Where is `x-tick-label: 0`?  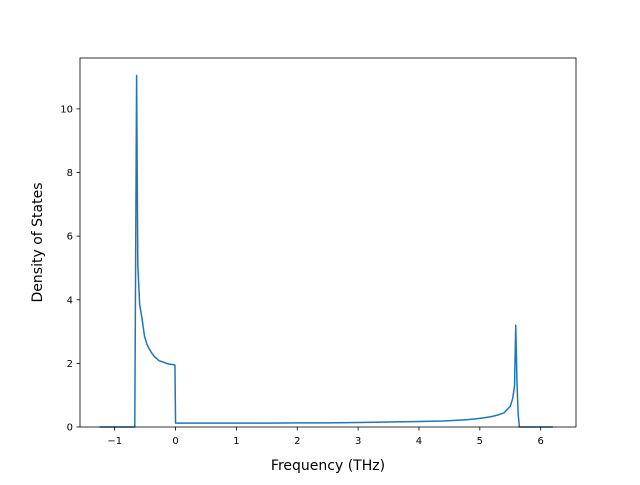 x-tick-label: 0 is located at coordinates (175, 441).